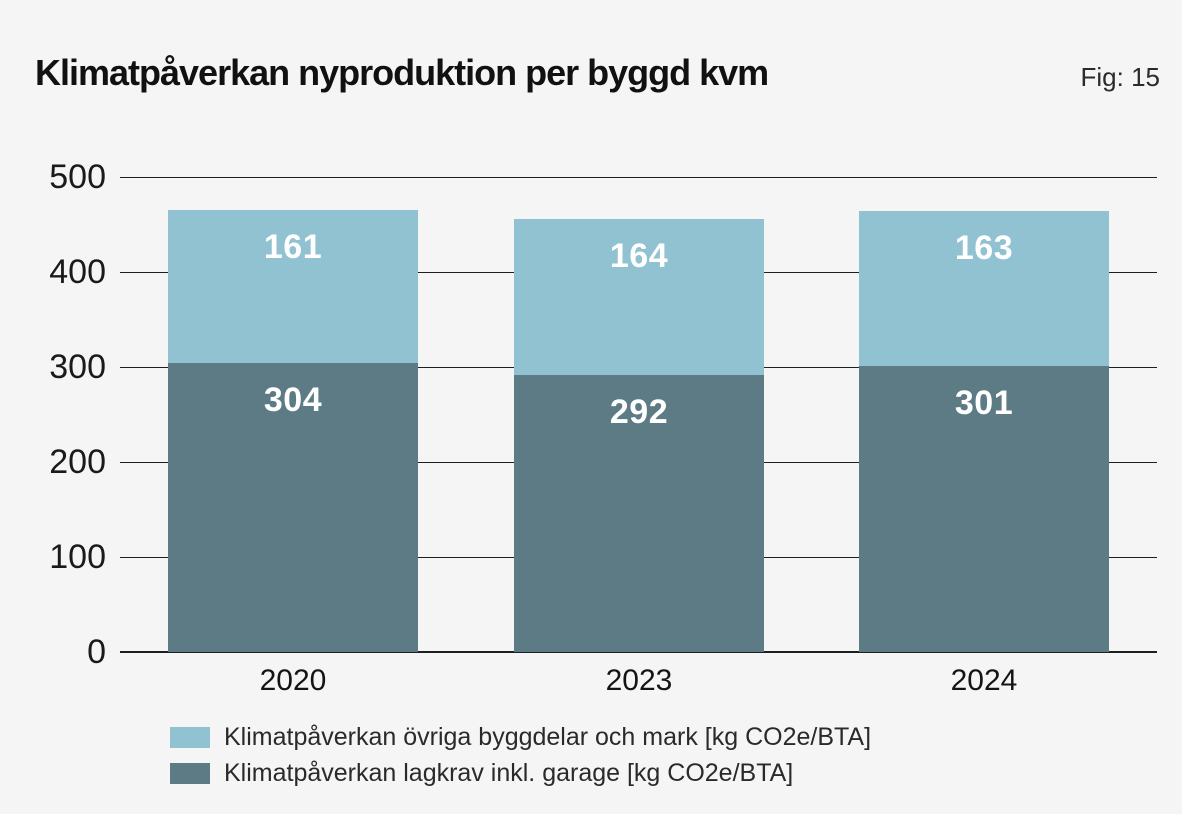 The width and height of the screenshot is (1182, 814). Describe the element at coordinates (984, 509) in the screenshot. I see `bar-segment-2024-s0: 301` at that location.